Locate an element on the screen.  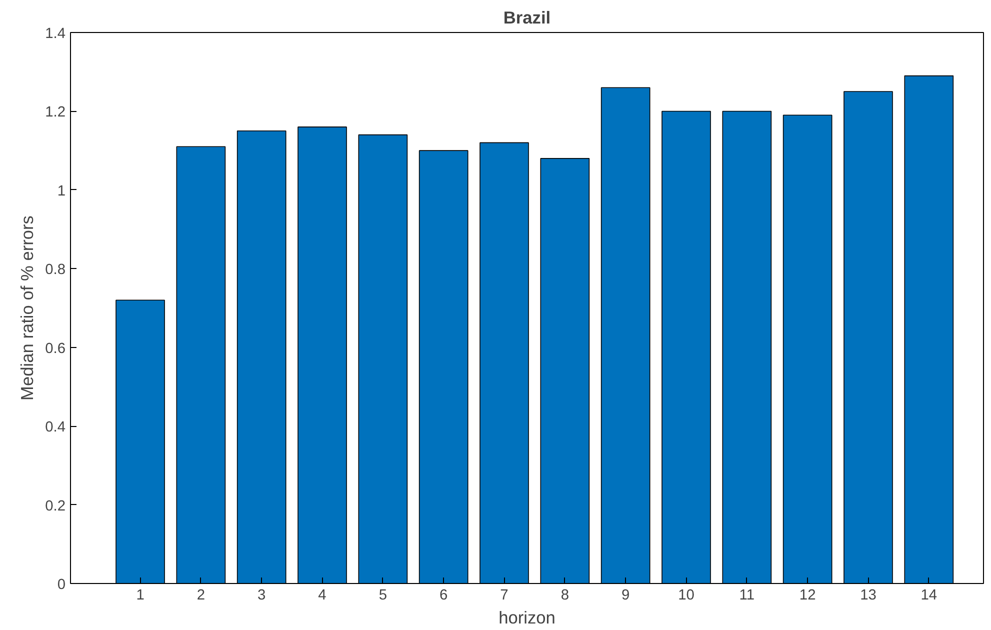
x-tick-label: 3 is located at coordinates (262, 596).